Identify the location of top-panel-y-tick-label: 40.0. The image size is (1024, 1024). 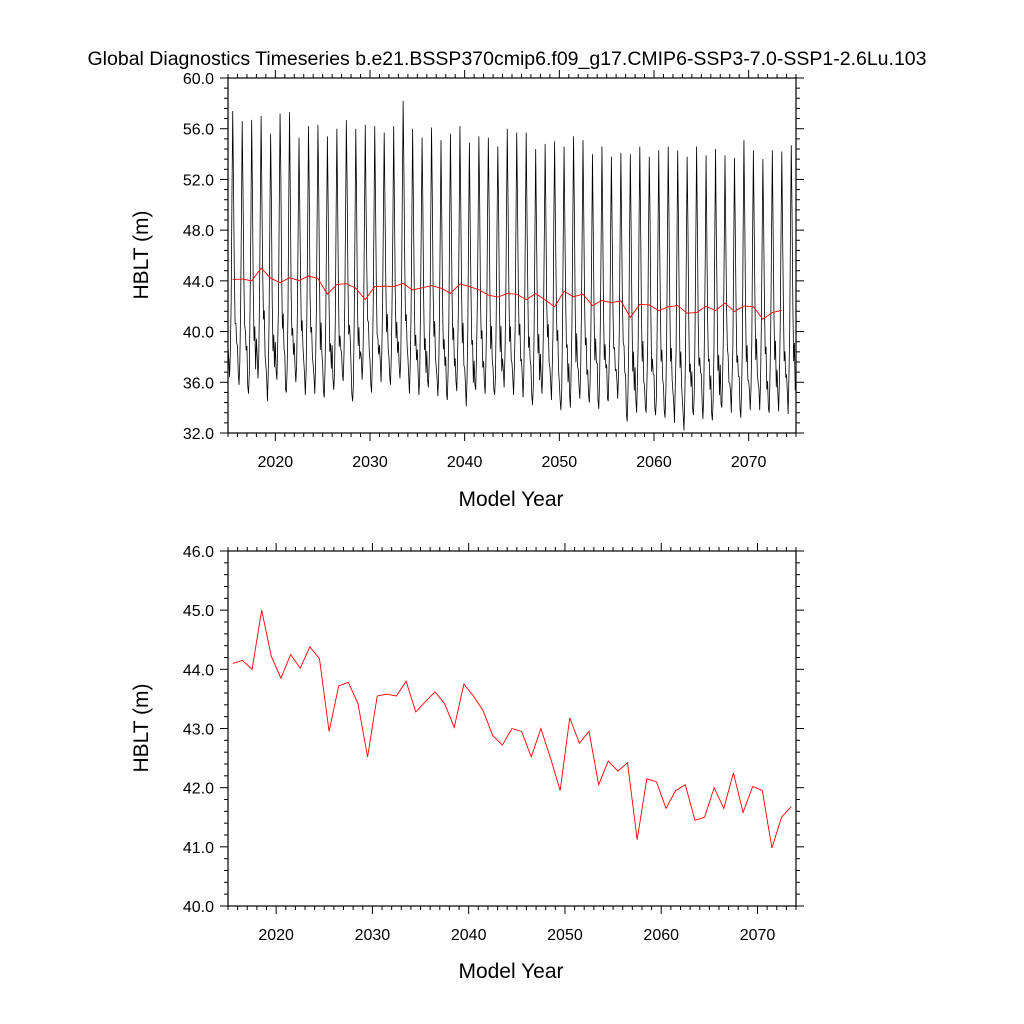
(198, 333).